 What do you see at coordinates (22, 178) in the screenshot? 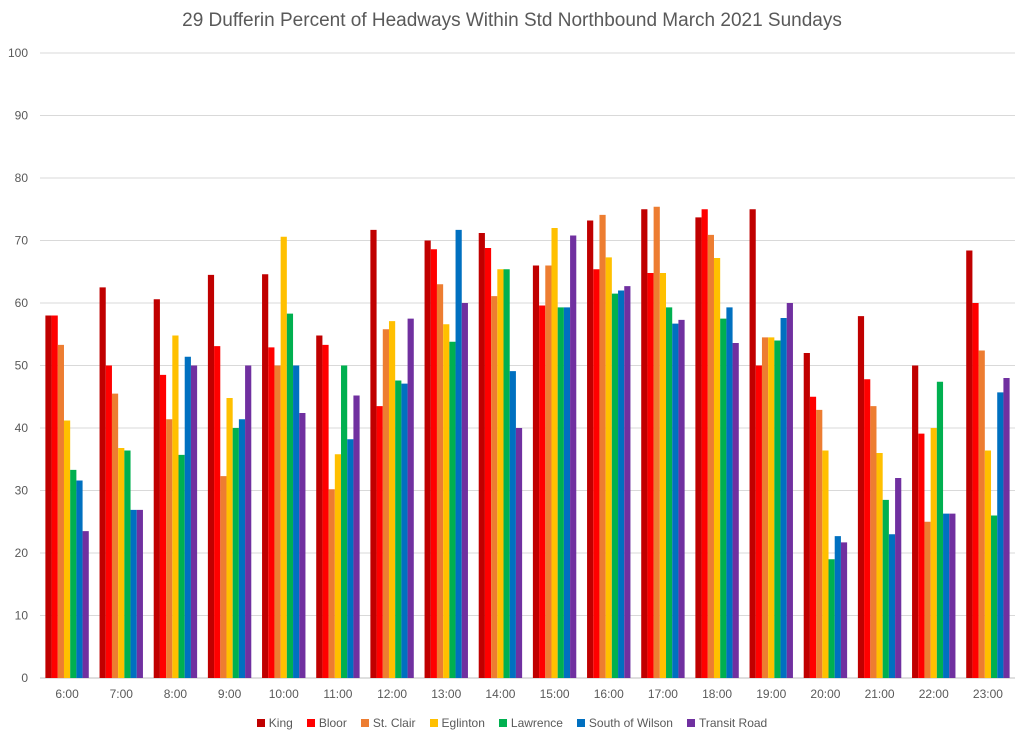
I see `y-tick-label: 80` at bounding box center [22, 178].